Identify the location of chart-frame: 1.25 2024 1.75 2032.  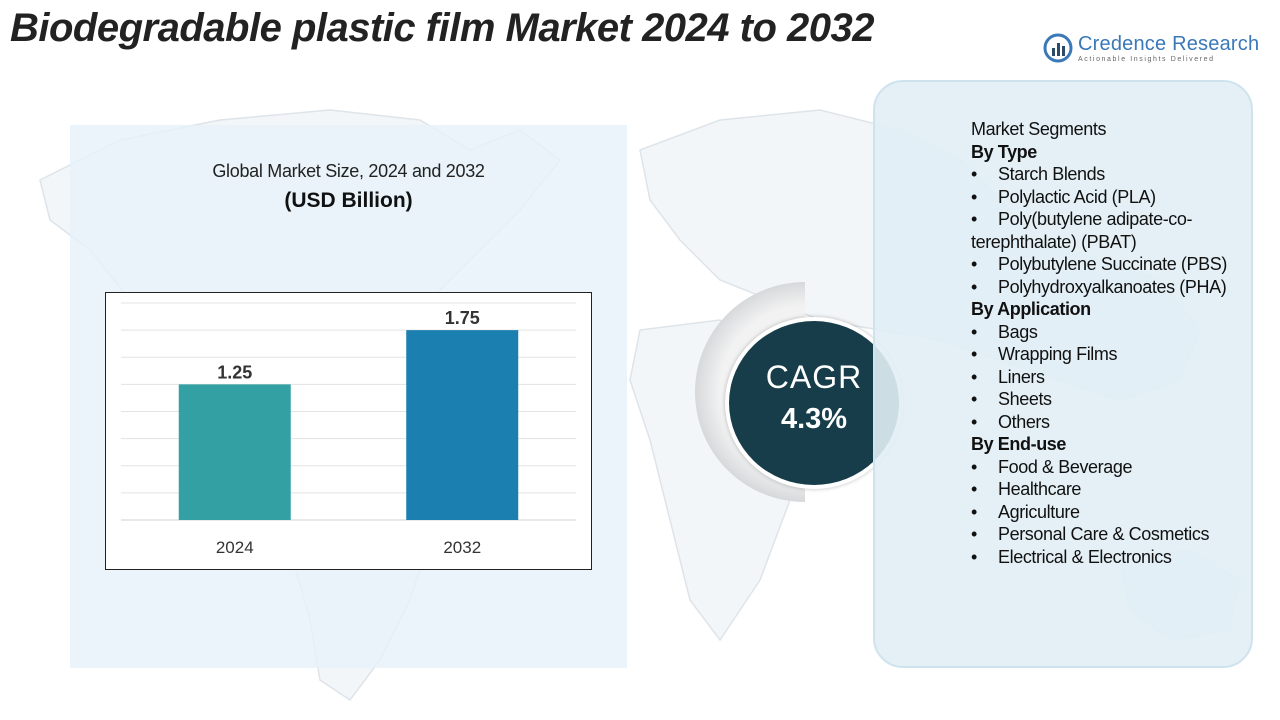
(348, 431).